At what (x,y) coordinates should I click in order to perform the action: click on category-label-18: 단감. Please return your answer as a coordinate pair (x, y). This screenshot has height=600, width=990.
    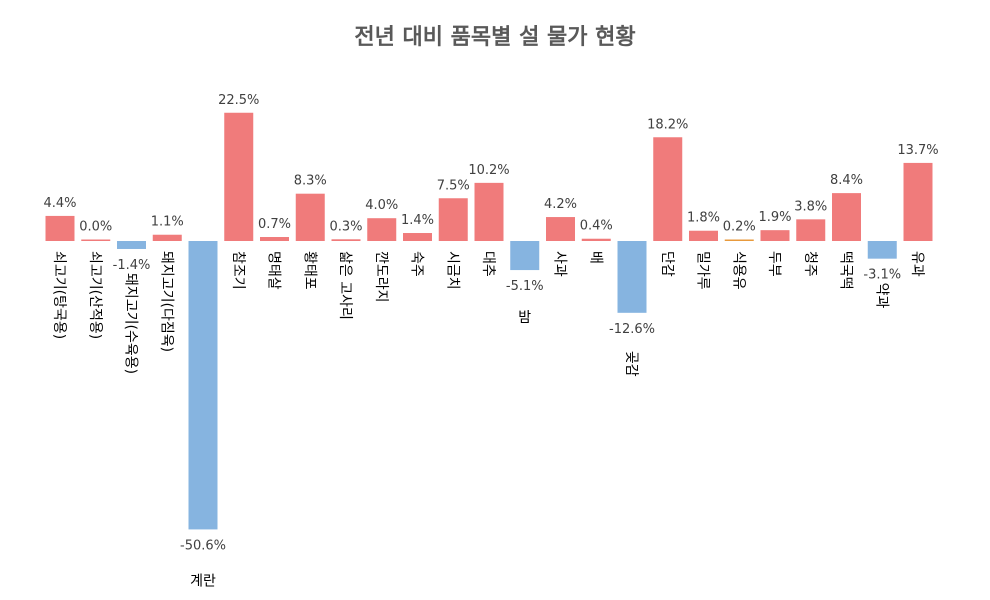
    Looking at the image, I should click on (667, 264).